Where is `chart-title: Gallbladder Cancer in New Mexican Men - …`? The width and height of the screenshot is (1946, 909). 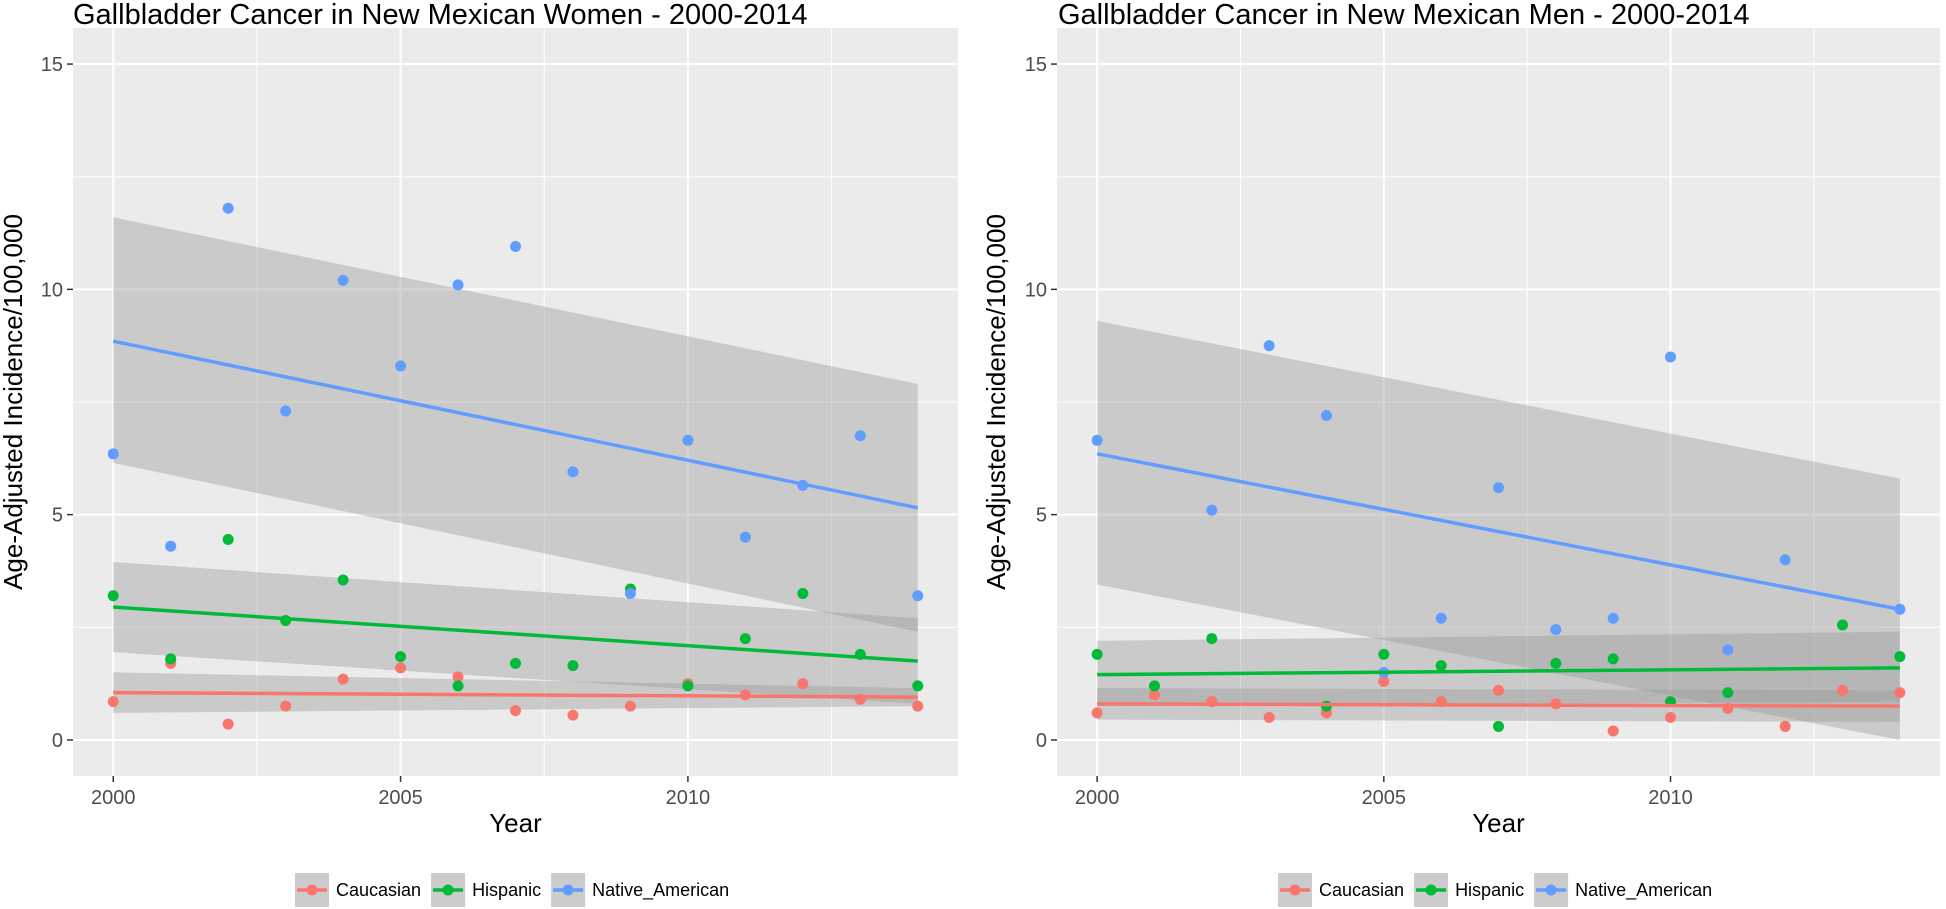 chart-title: Gallbladder Cancer in New Mexican Men - … is located at coordinates (1404, 15).